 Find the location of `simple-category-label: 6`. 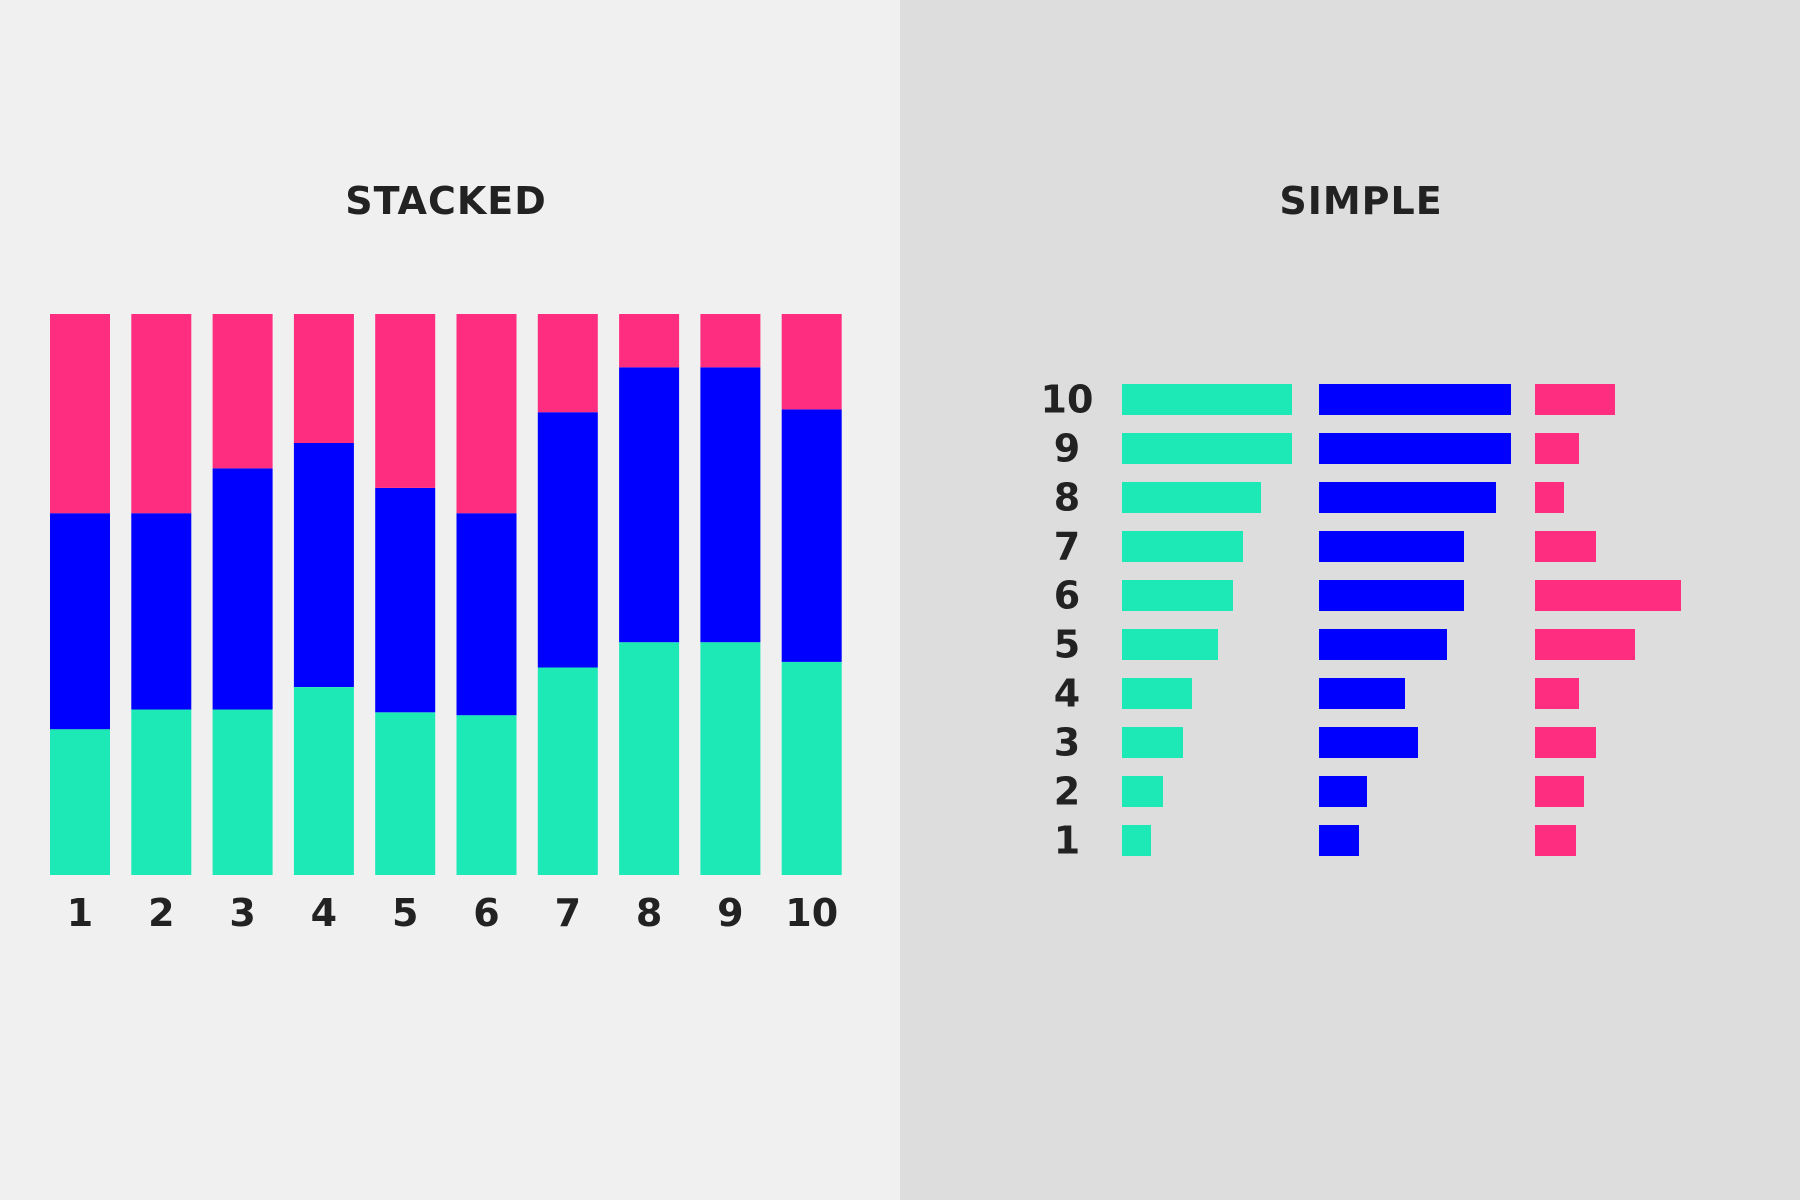

simple-category-label: 6 is located at coordinates (1067, 596).